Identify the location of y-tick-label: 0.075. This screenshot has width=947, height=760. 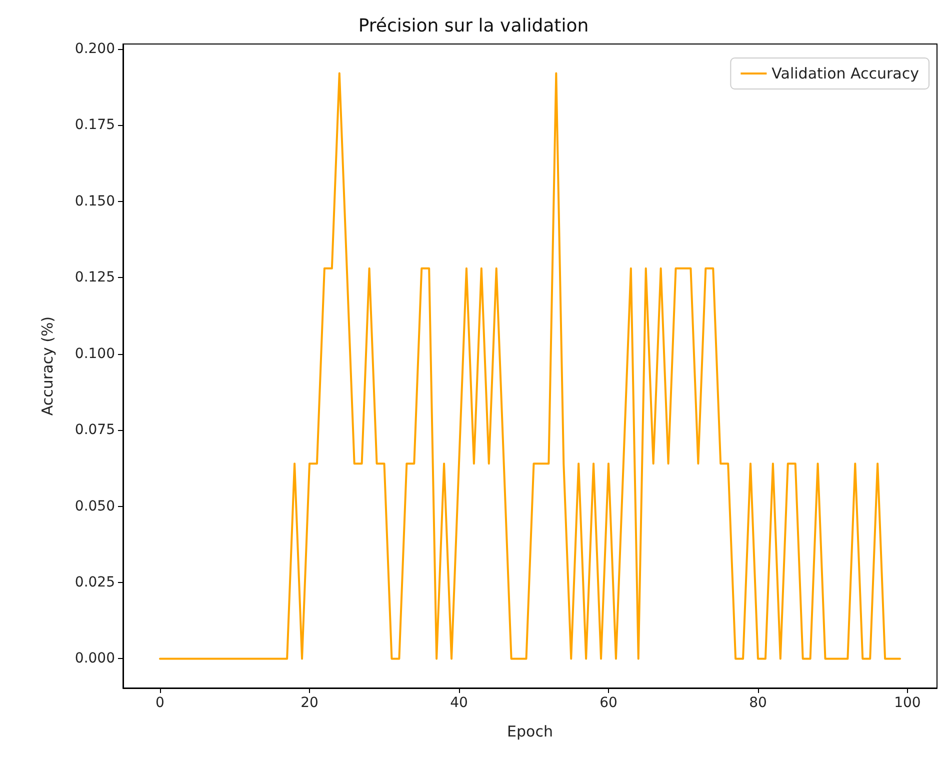
(94, 430).